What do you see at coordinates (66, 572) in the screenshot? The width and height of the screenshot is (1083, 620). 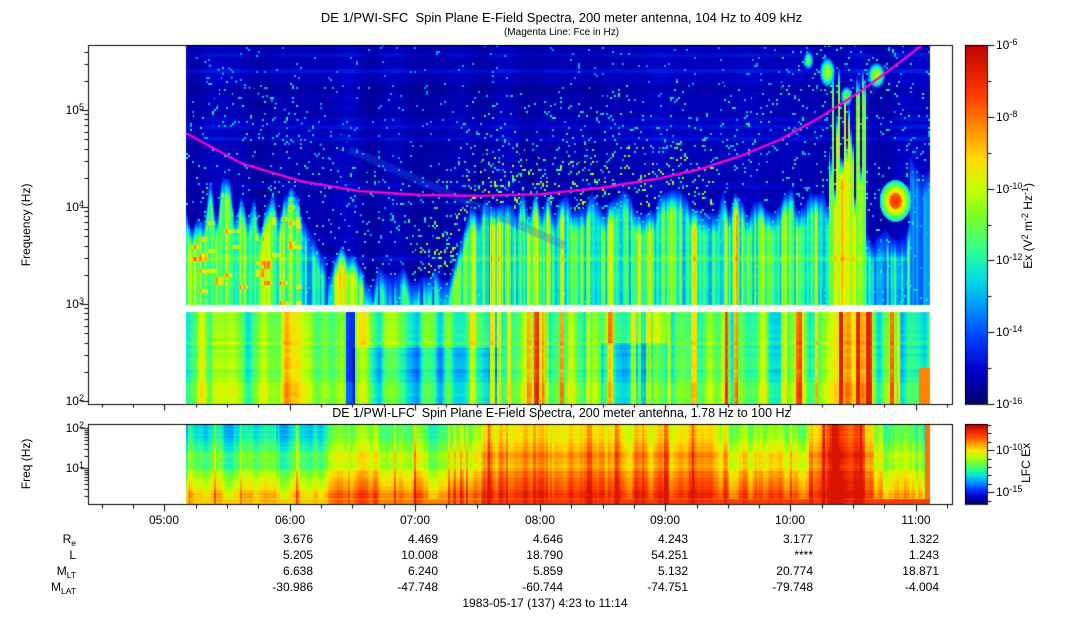 I see `ephemeris-row-label: MLT` at bounding box center [66, 572].